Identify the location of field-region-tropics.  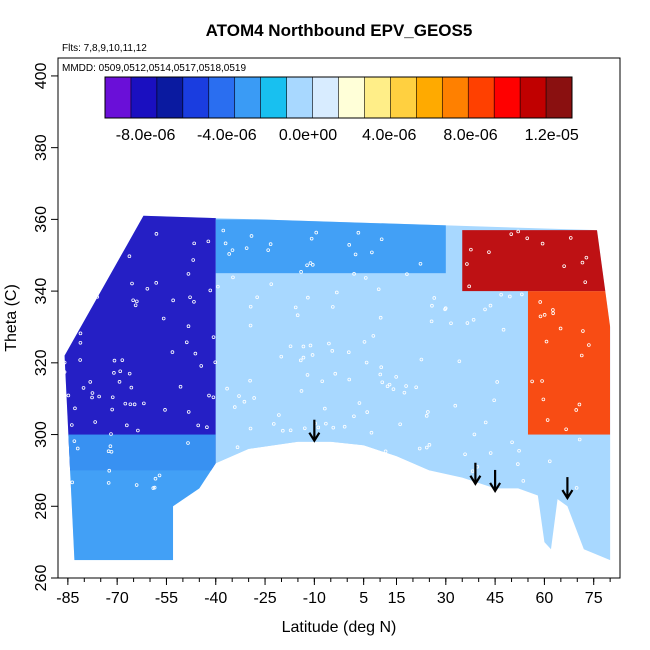
(330, 372).